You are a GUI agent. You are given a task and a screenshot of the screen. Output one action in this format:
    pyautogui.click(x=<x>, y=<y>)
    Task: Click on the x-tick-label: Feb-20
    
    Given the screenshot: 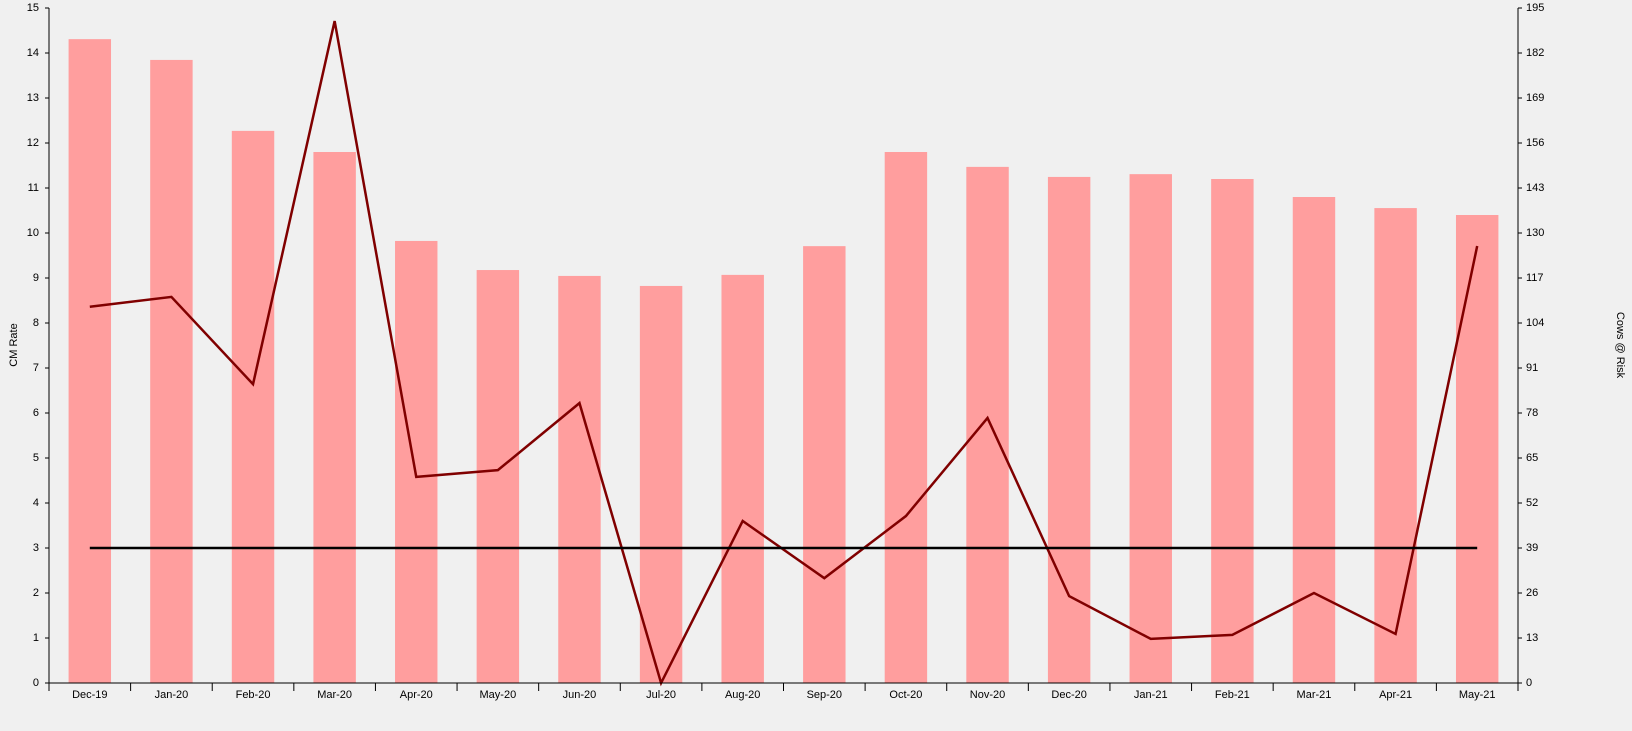 What is the action you would take?
    pyautogui.click(x=253, y=695)
    